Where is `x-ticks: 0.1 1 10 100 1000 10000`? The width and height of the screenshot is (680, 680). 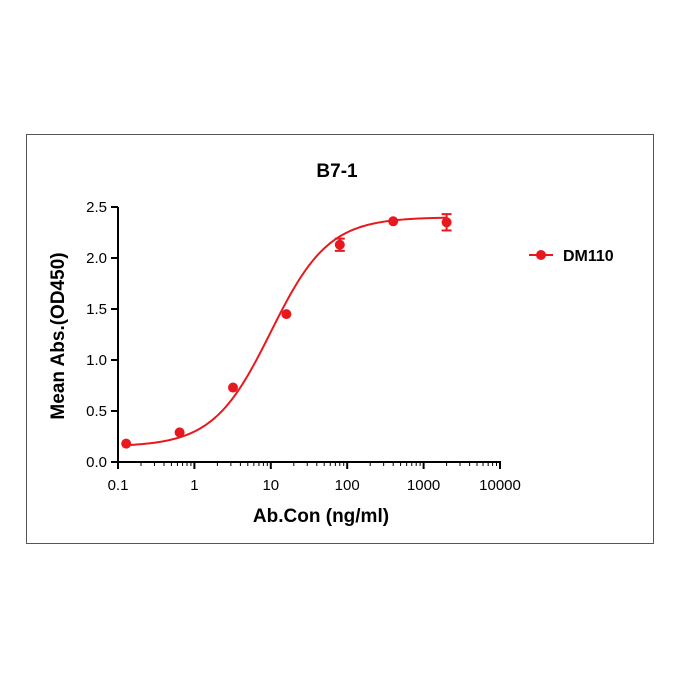 x-ticks: 0.1 1 10 100 1000 10000 is located at coordinates (314, 478).